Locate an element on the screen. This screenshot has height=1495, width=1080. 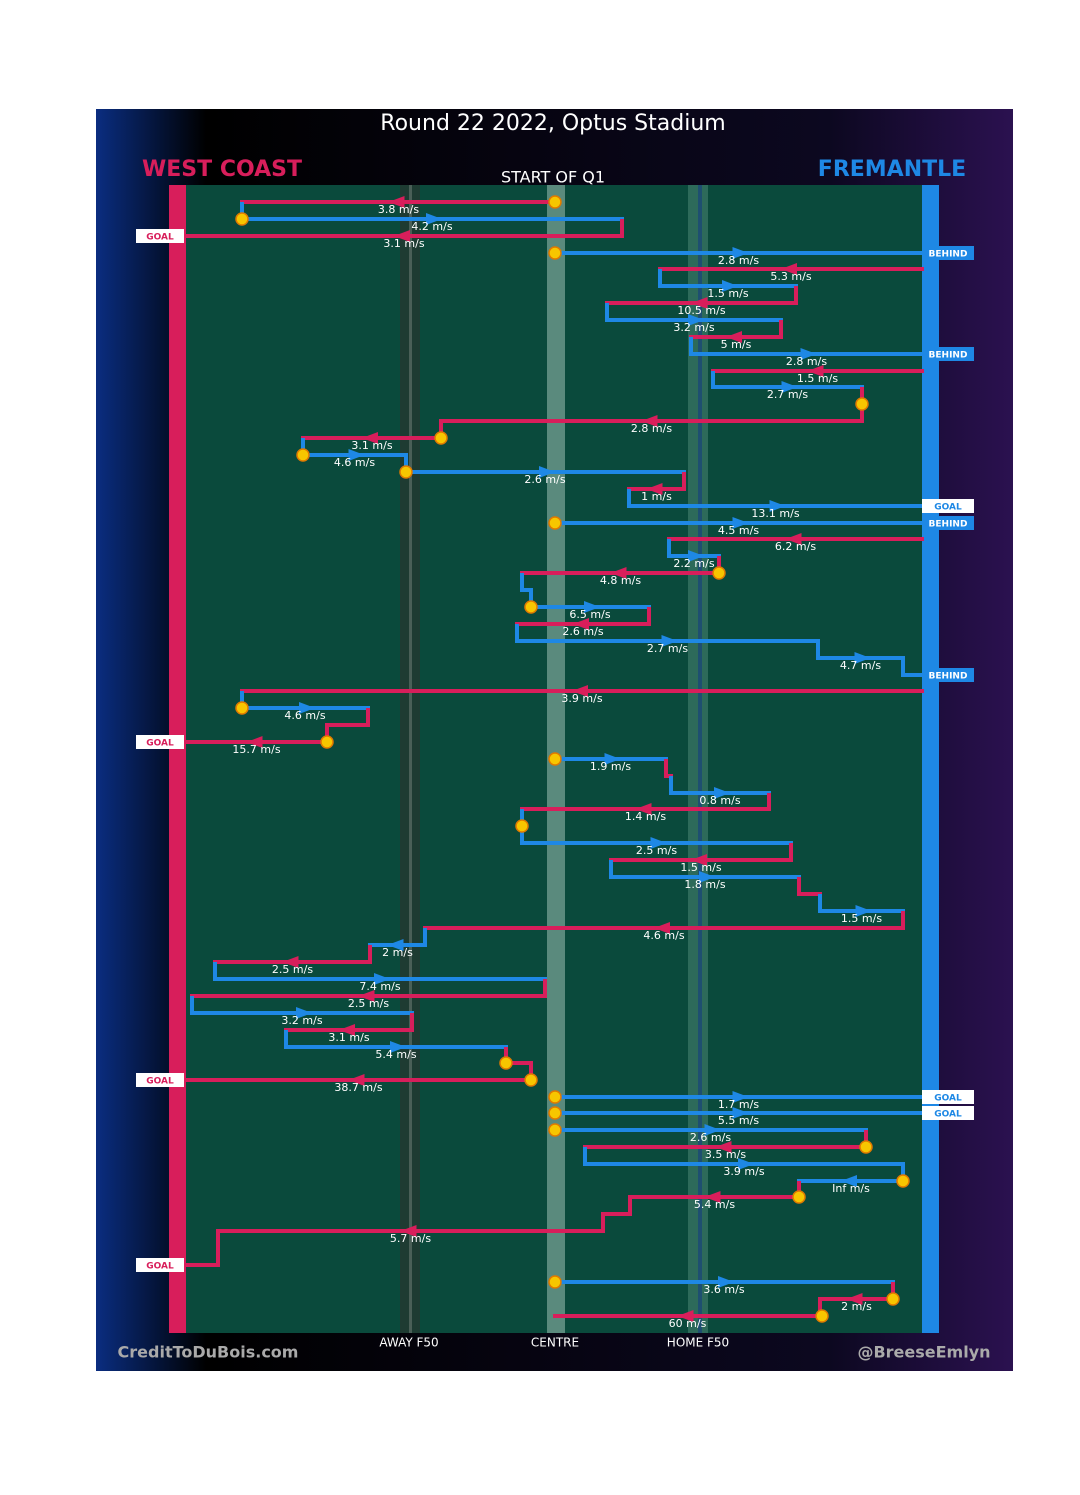
speed-label: 6.5 m/s is located at coordinates (589, 614).